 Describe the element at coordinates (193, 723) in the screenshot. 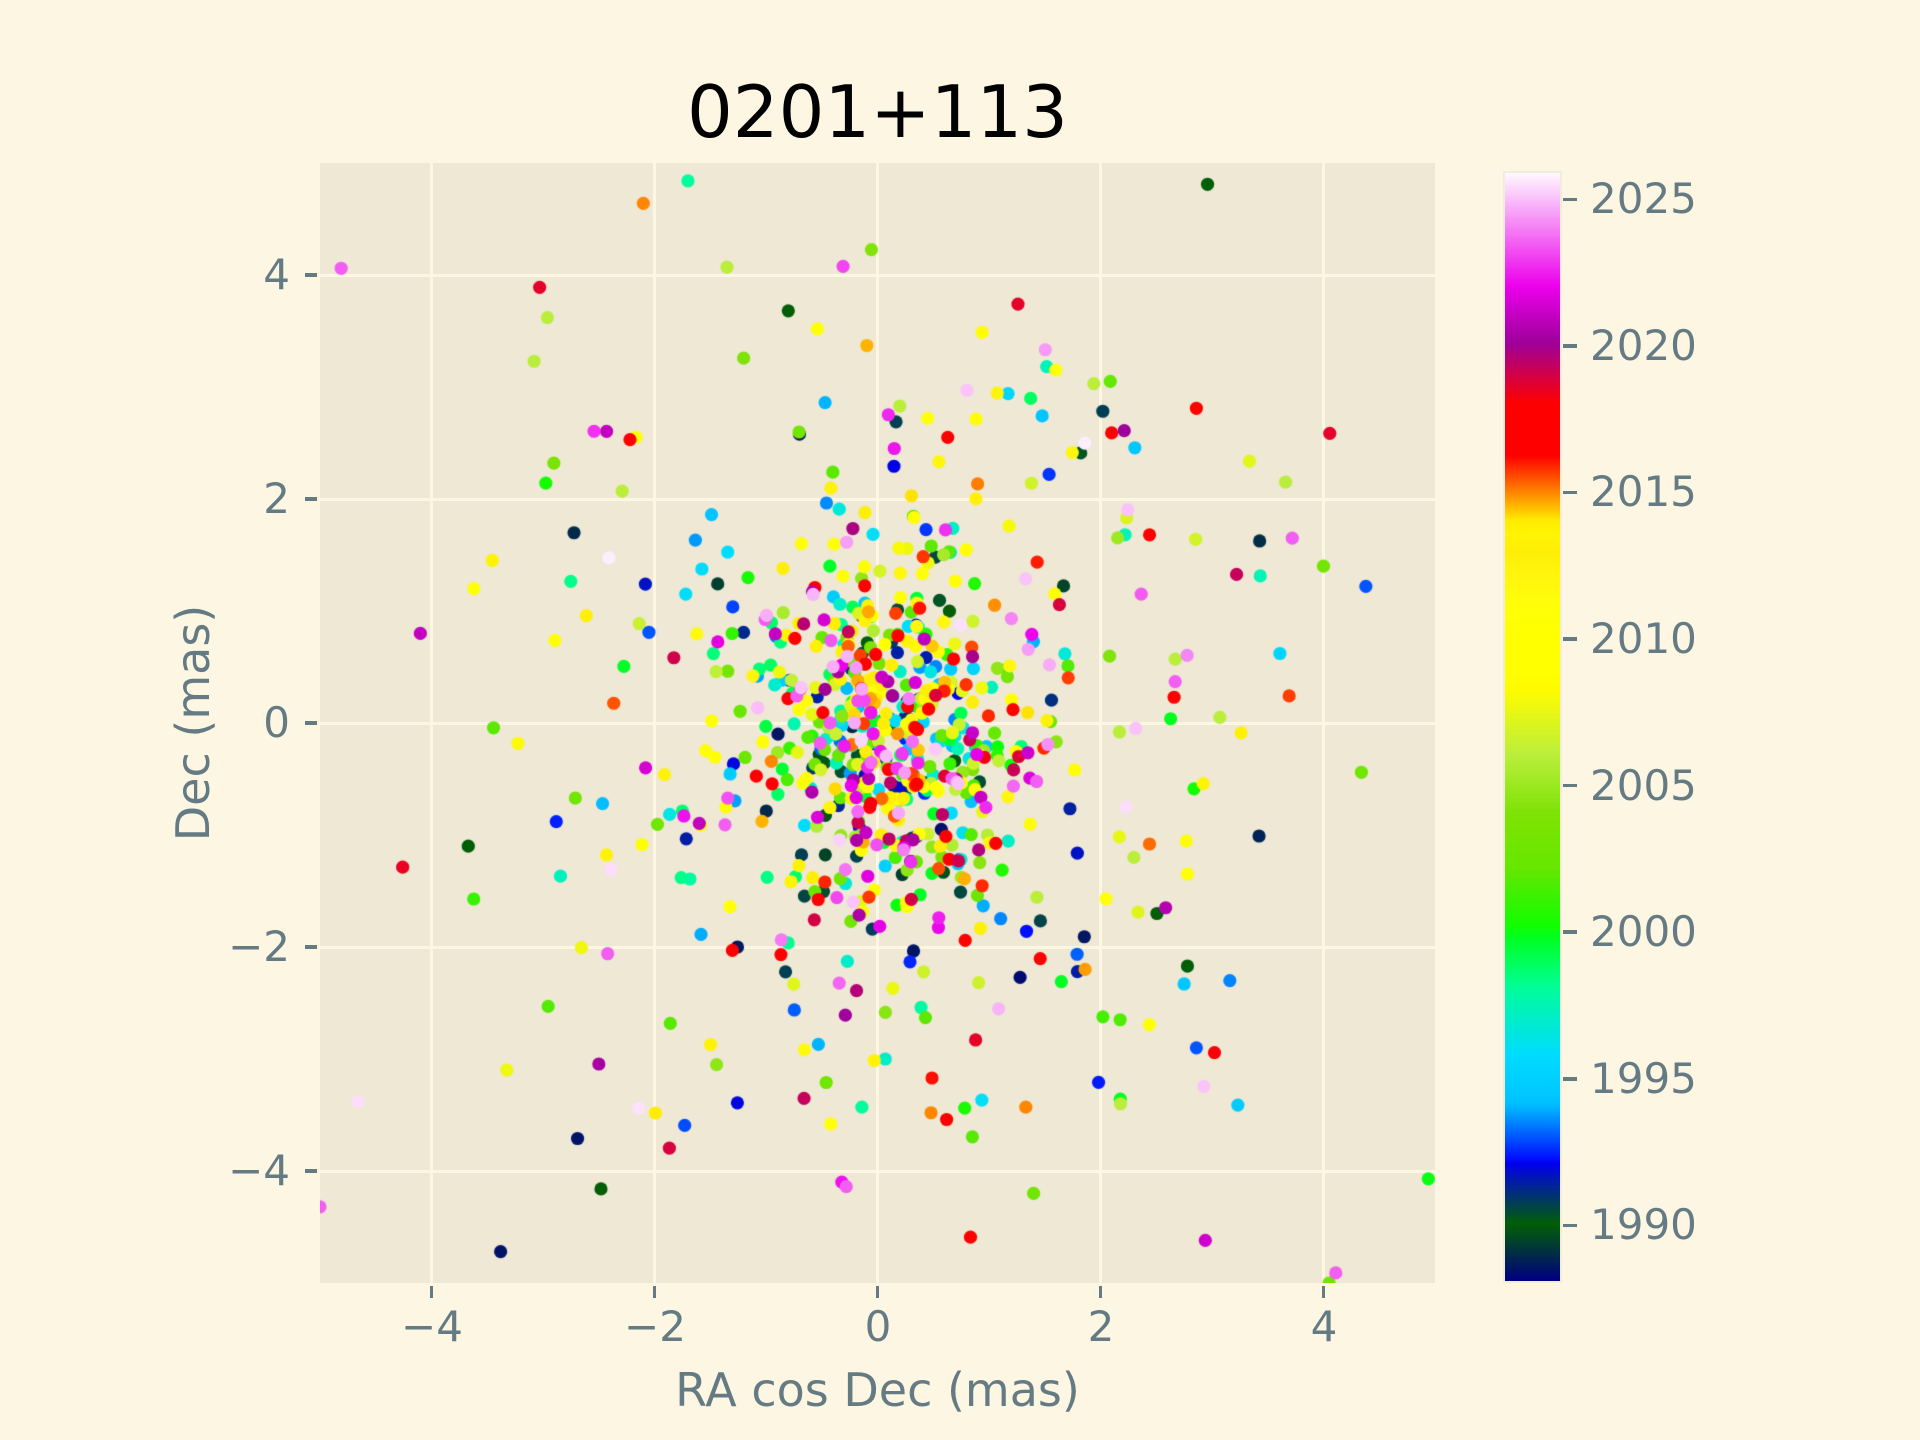

I see `y-axis-label: Dec (mas)` at that location.